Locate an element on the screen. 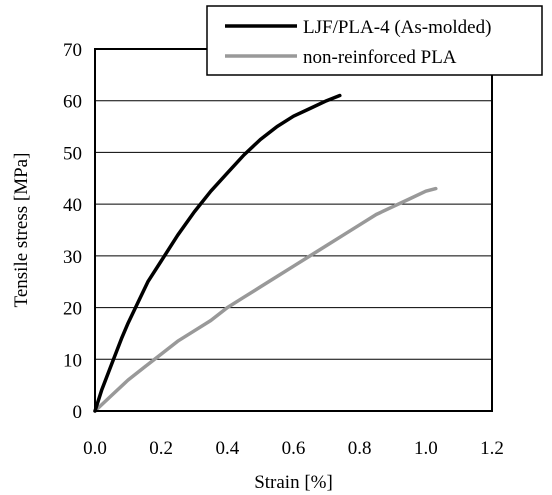 The height and width of the screenshot is (495, 552). legend: LJF/PLA-4 (As-molded) non-reinforced PLA is located at coordinates (374, 40).